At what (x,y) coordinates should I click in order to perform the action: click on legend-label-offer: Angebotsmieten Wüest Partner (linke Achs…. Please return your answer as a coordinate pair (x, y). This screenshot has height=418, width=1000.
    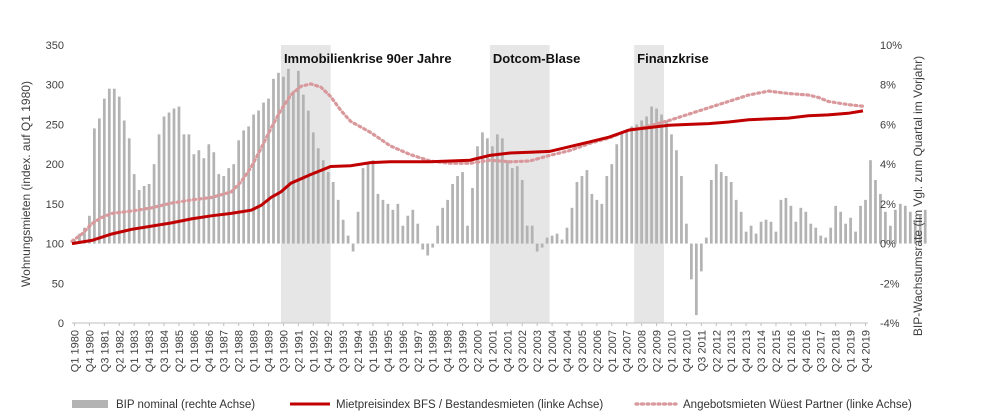
    Looking at the image, I should click on (797, 405).